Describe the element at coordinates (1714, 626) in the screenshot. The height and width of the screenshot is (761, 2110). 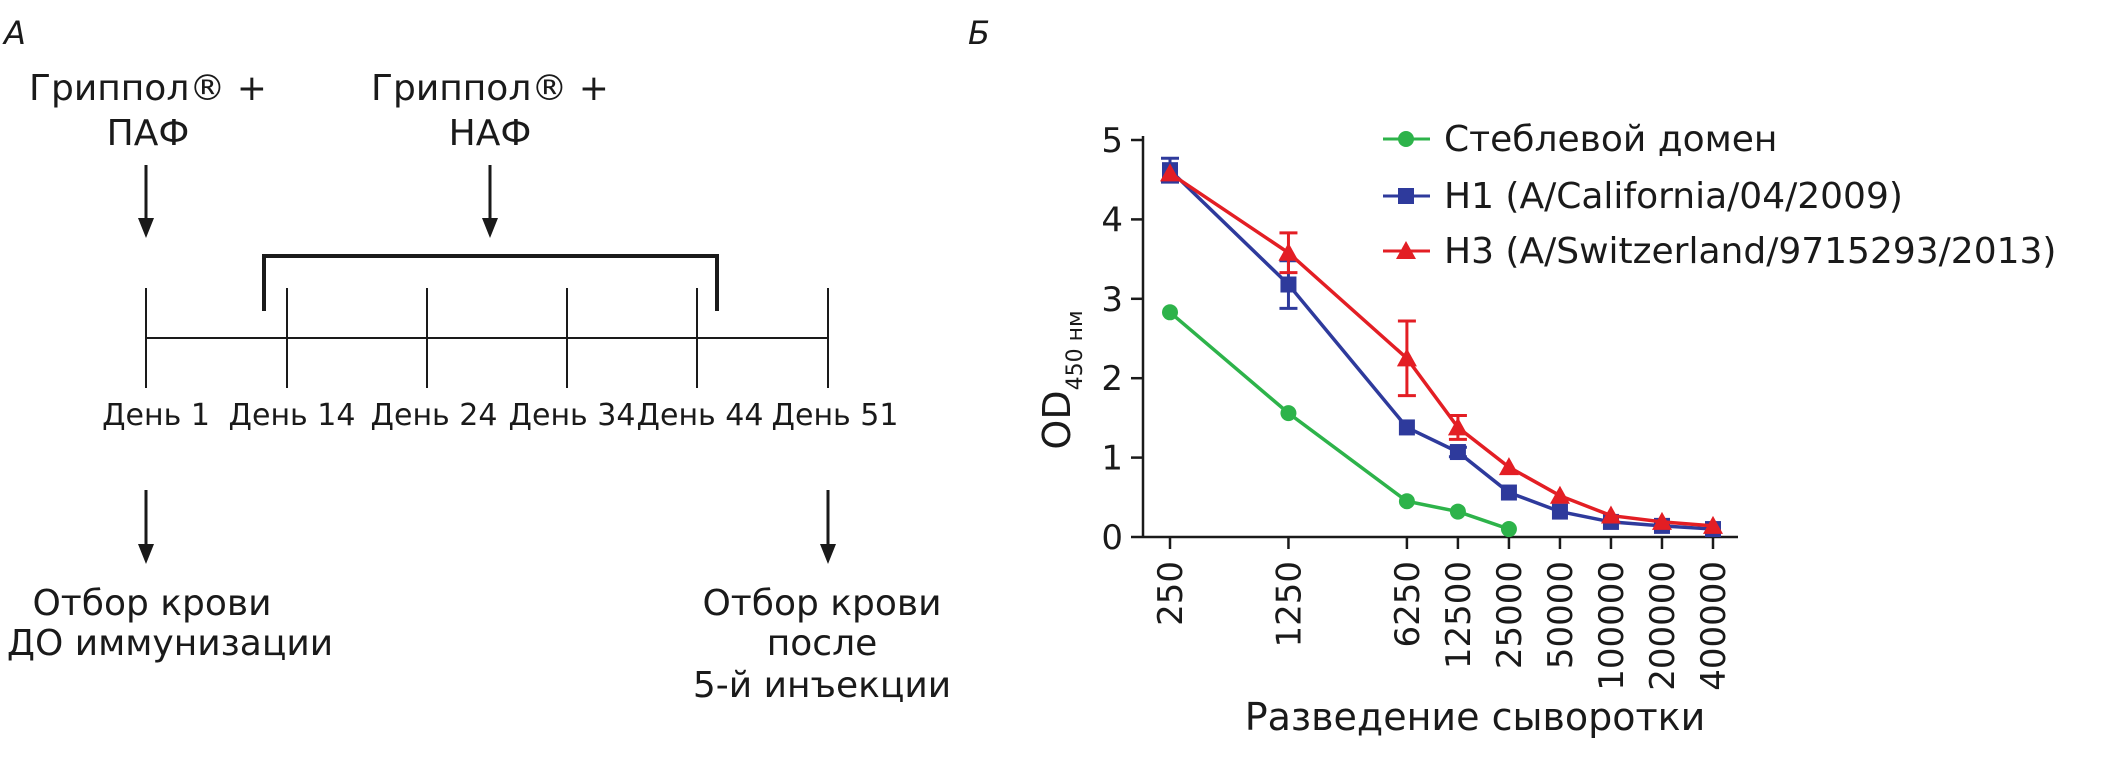
I see `x-tick-label: 400000` at that location.